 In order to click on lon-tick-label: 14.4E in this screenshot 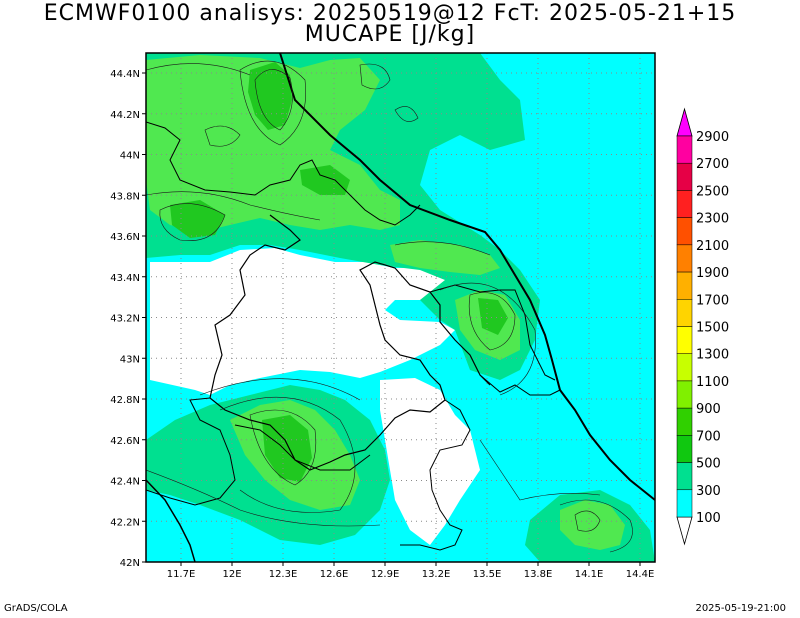, I will do `click(640, 574)`.